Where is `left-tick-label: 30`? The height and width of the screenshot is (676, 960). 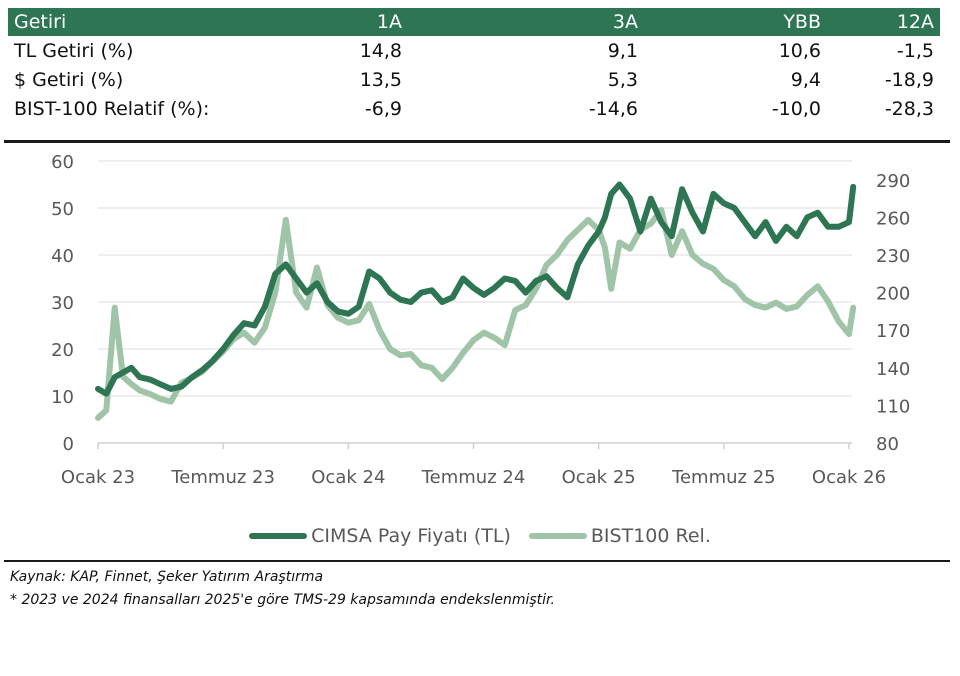
left-tick-label: 30 is located at coordinates (62, 303).